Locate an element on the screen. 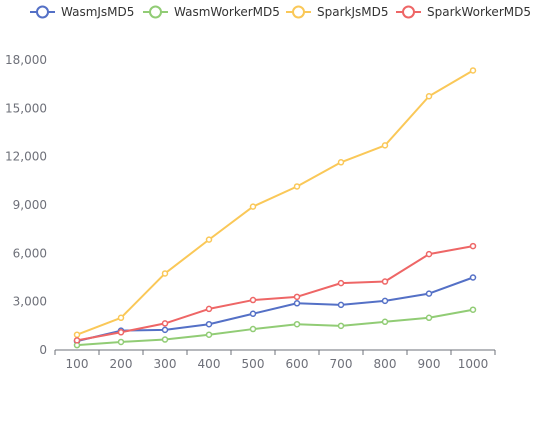  x-axis: 100 200 300 400 500 600 700 800 900 1000 is located at coordinates (275, 360).